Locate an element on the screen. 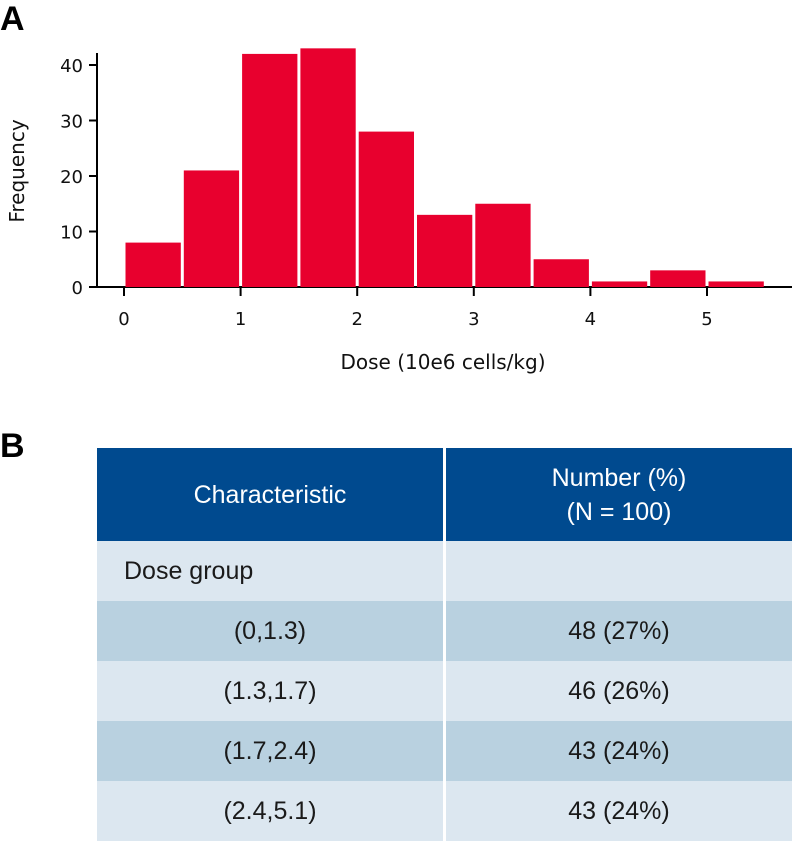 This screenshot has height=841, width=792. table-row: (1.3,1.7) 46 (26%) is located at coordinates (444, 691).